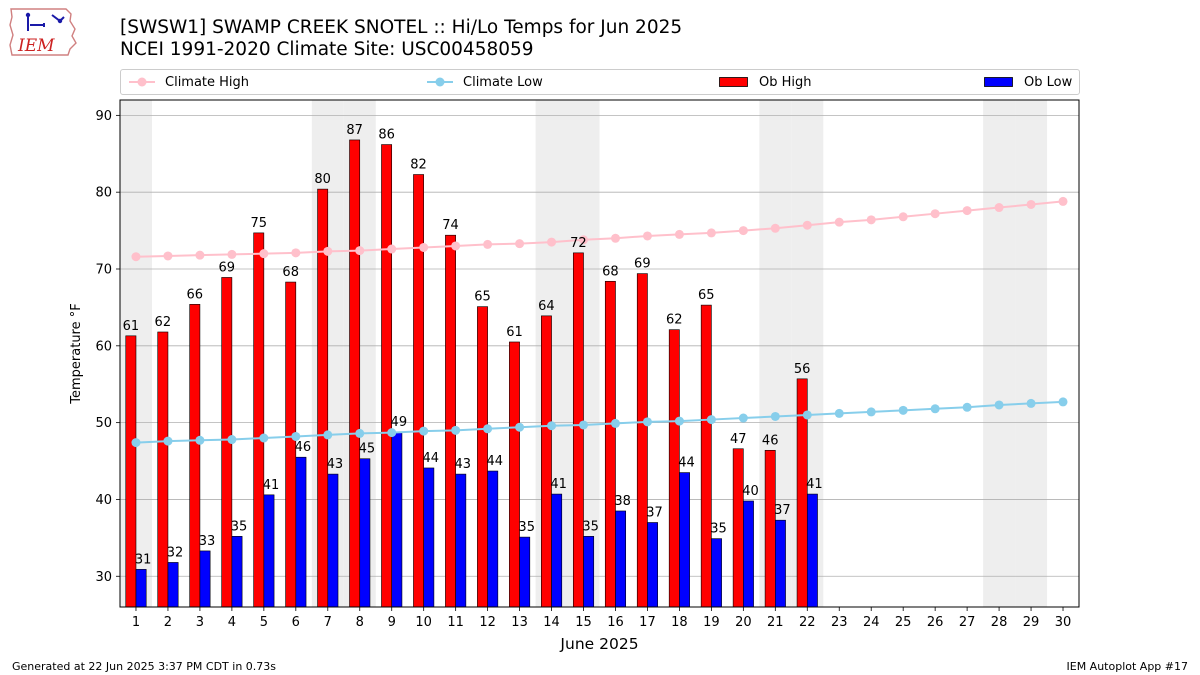 The image size is (1200, 675). Describe the element at coordinates (200, 622) in the screenshot. I see `x-tick-label: 3` at that location.